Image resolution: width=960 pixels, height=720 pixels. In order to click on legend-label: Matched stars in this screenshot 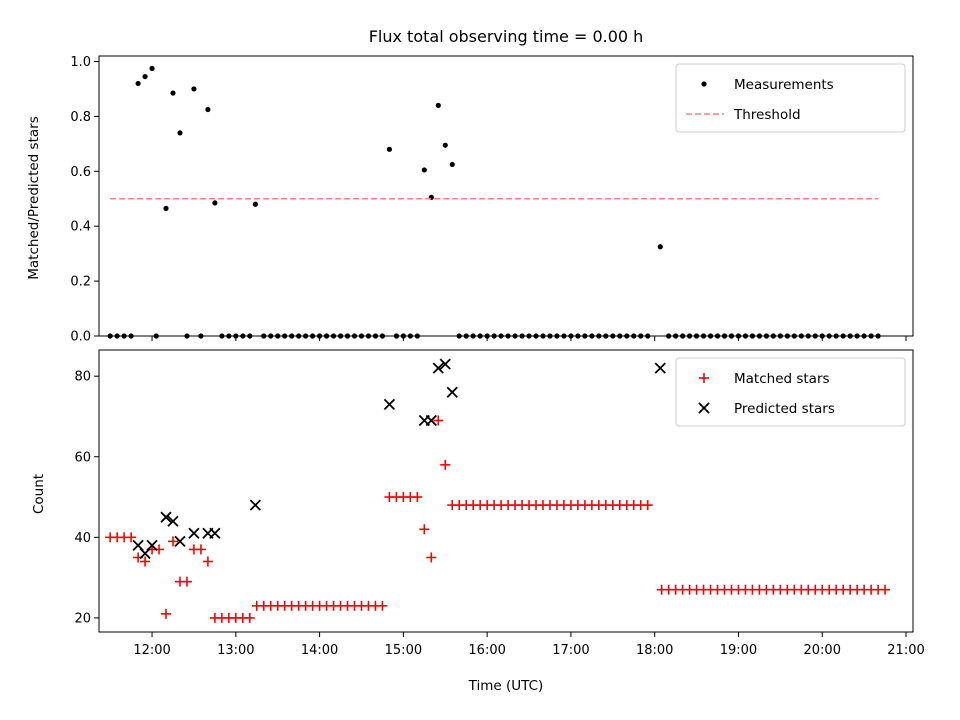, I will do `click(782, 379)`.